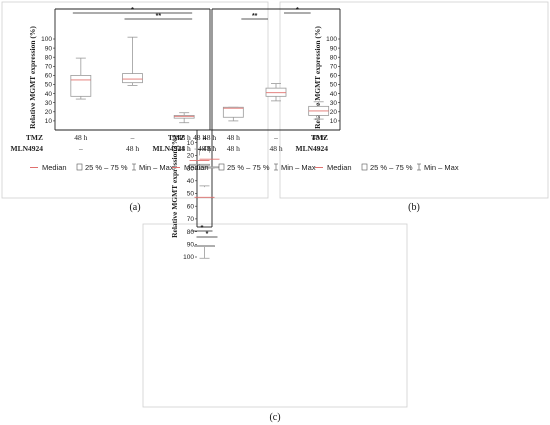  I want to click on y-tick-label: 30, so click(334, 103).